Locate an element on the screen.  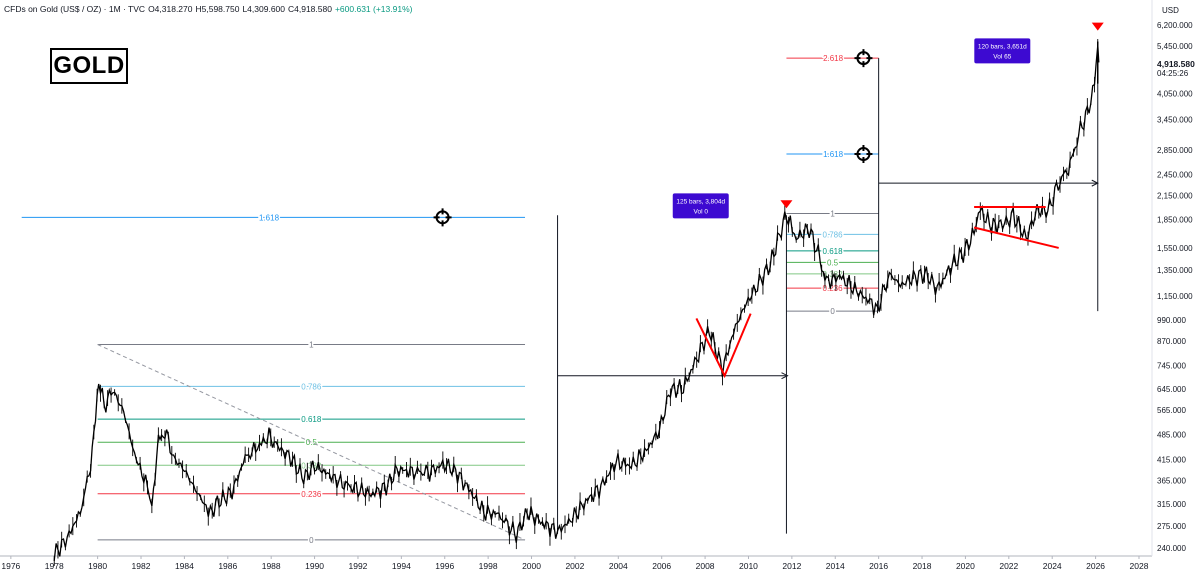
symbol-name: CFDs on Gold (US$ / OZ) · 1M · TVC is located at coordinates (75, 9).